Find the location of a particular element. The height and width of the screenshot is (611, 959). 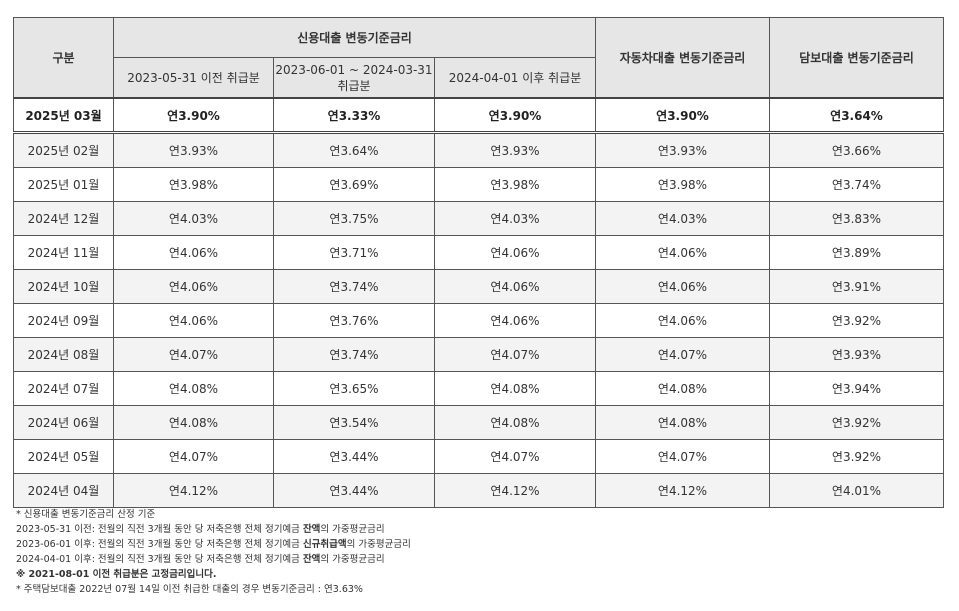

row-credit-2: 연3.33% is located at coordinates (354, 115).